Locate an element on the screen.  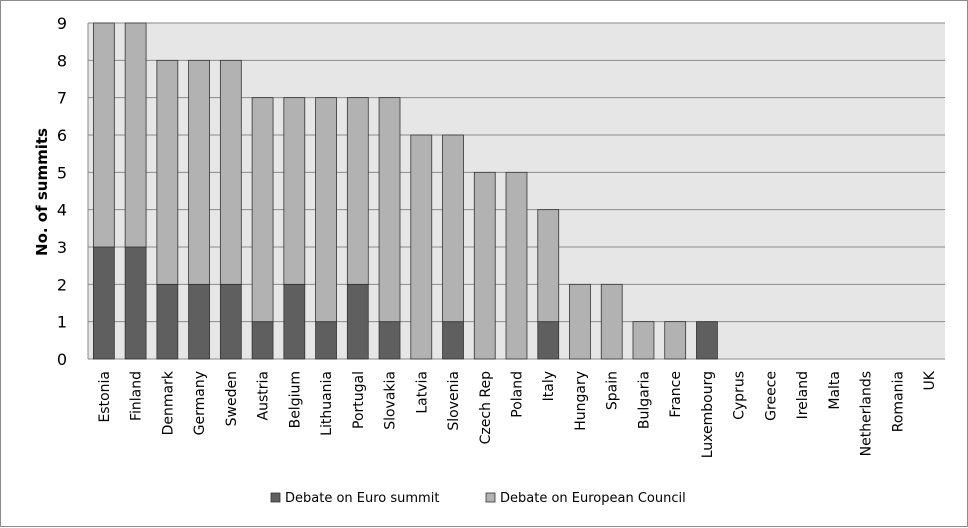
x-category-label: Ireland is located at coordinates (803, 395).